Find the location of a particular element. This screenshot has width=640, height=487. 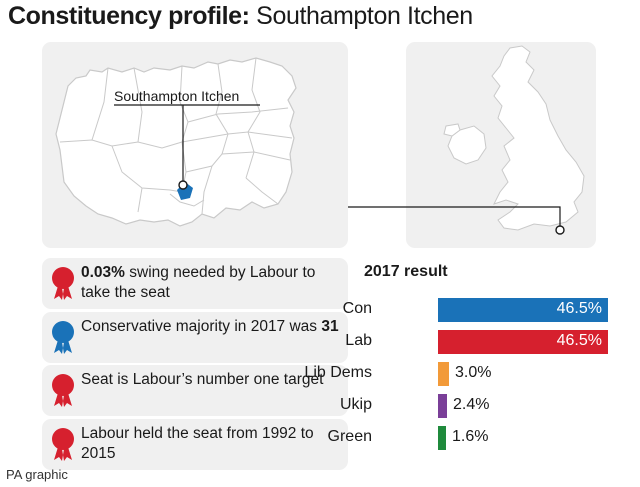

uk-map-panel is located at coordinates (501, 145).